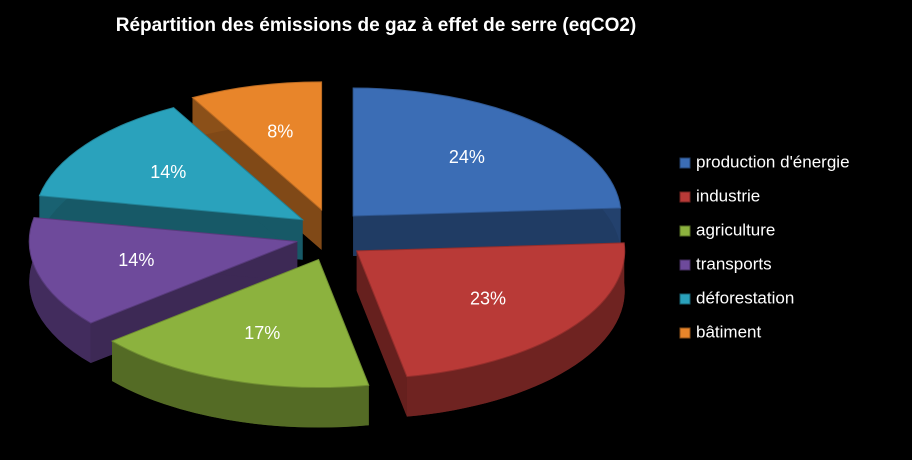  I want to click on legend-label: bâtiment, so click(728, 331).